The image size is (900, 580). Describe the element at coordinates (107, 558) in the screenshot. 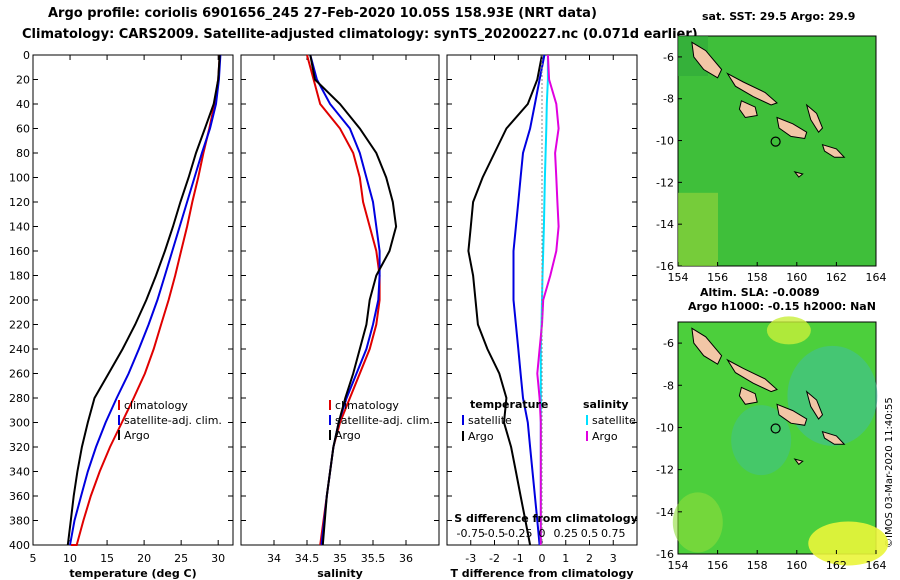

I see `x-tick-label: 15` at that location.